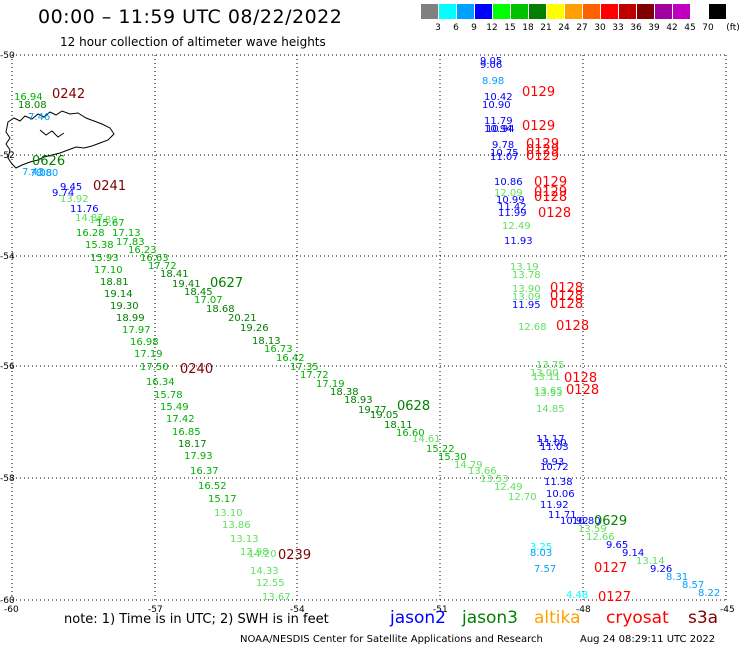 The width and height of the screenshot is (740, 650). Describe the element at coordinates (236, 525) in the screenshot. I see `wave-height-value: 13.86` at that location.